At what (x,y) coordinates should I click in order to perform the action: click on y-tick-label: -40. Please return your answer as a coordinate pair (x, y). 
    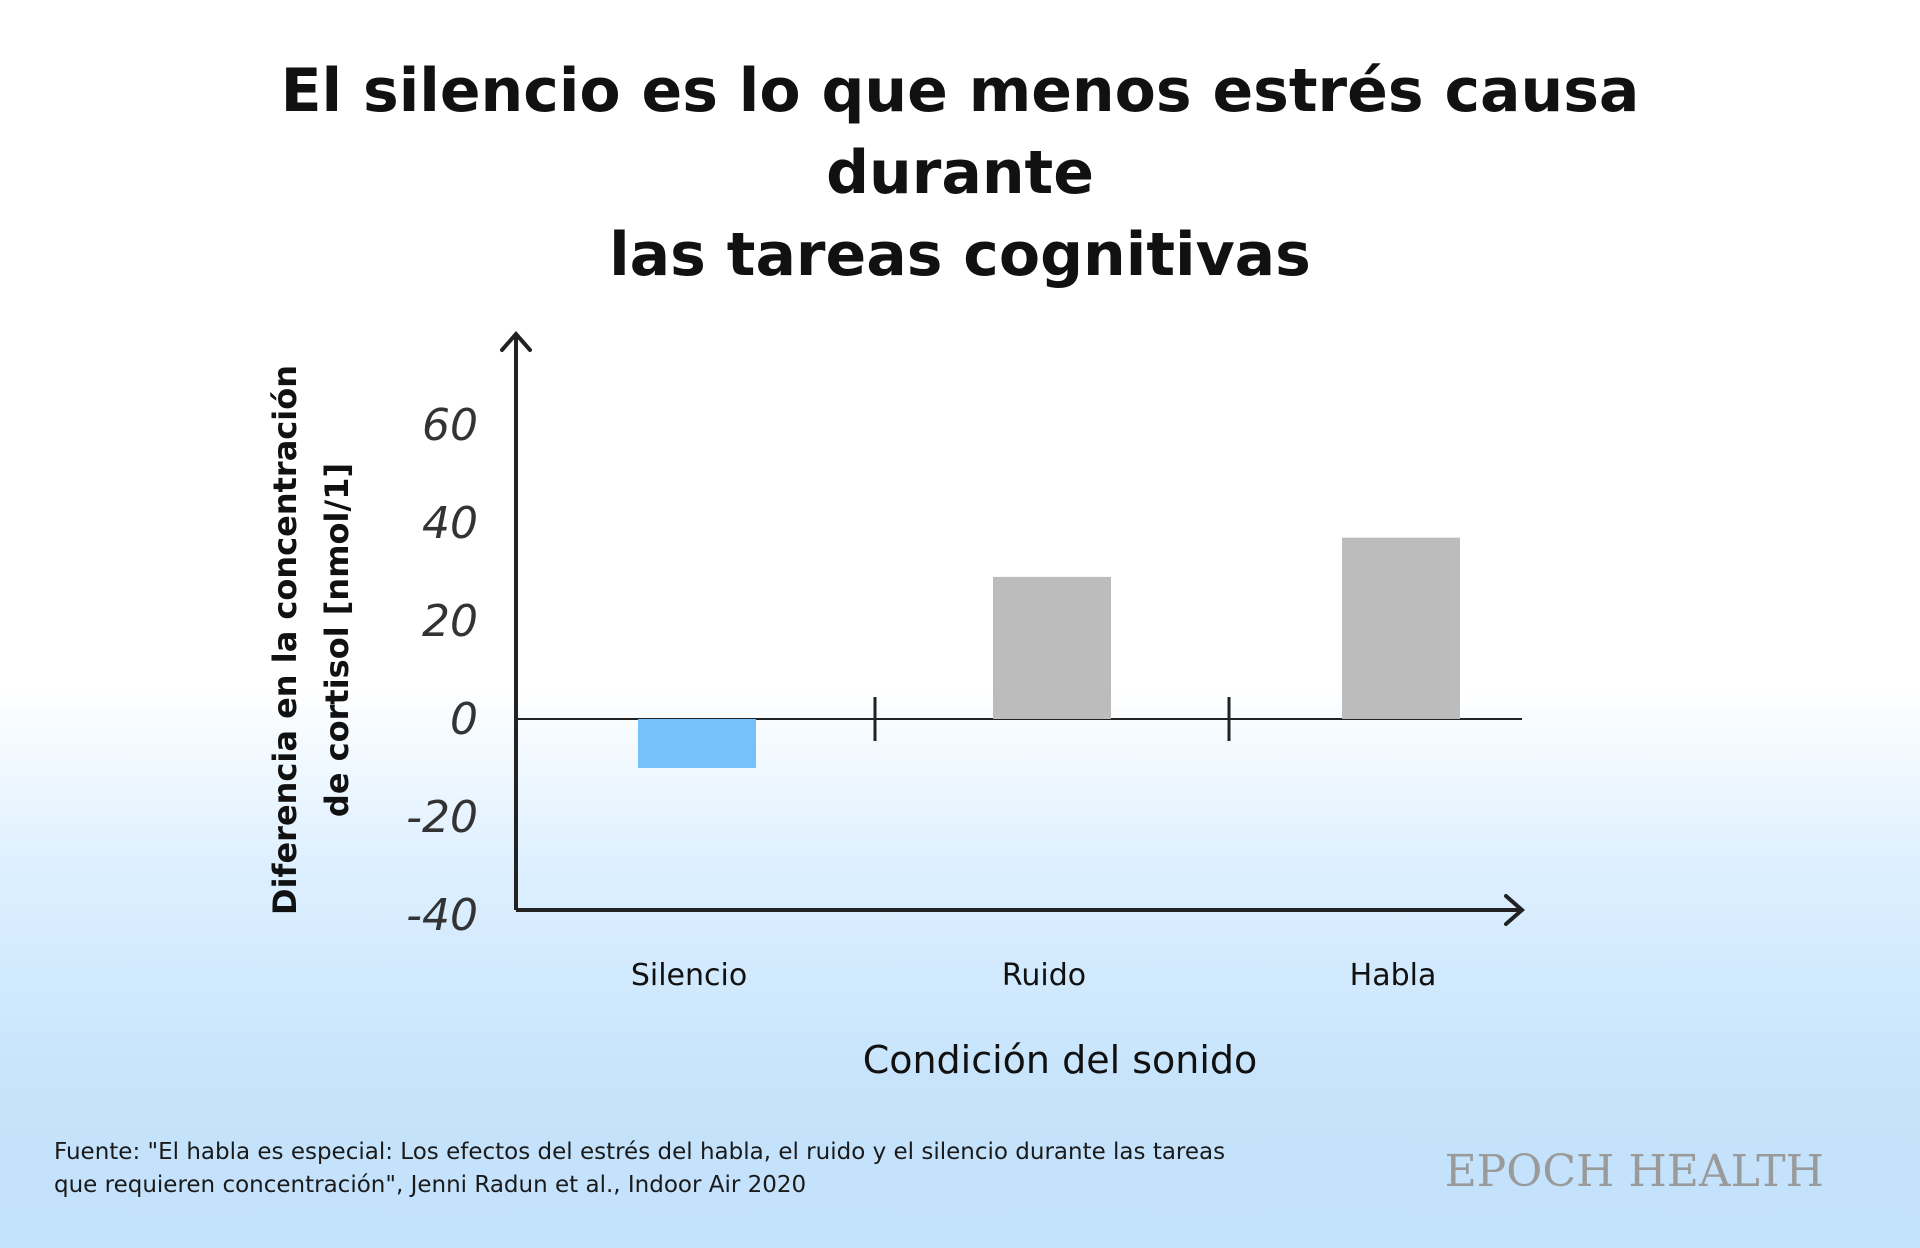
    Looking at the image, I should click on (442, 915).